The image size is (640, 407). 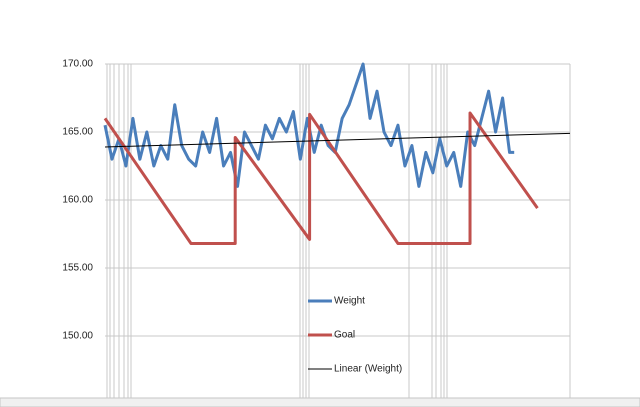 I want to click on sheet-tab-bar, so click(x=320, y=402).